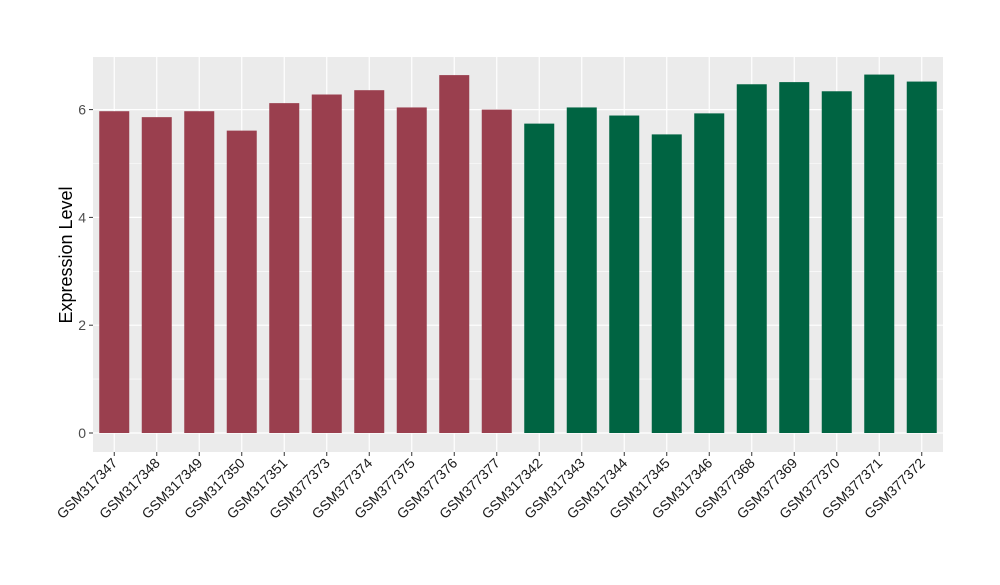 The image size is (1000, 585). Describe the element at coordinates (751, 258) in the screenshot. I see `bar-GSM377368` at that location.